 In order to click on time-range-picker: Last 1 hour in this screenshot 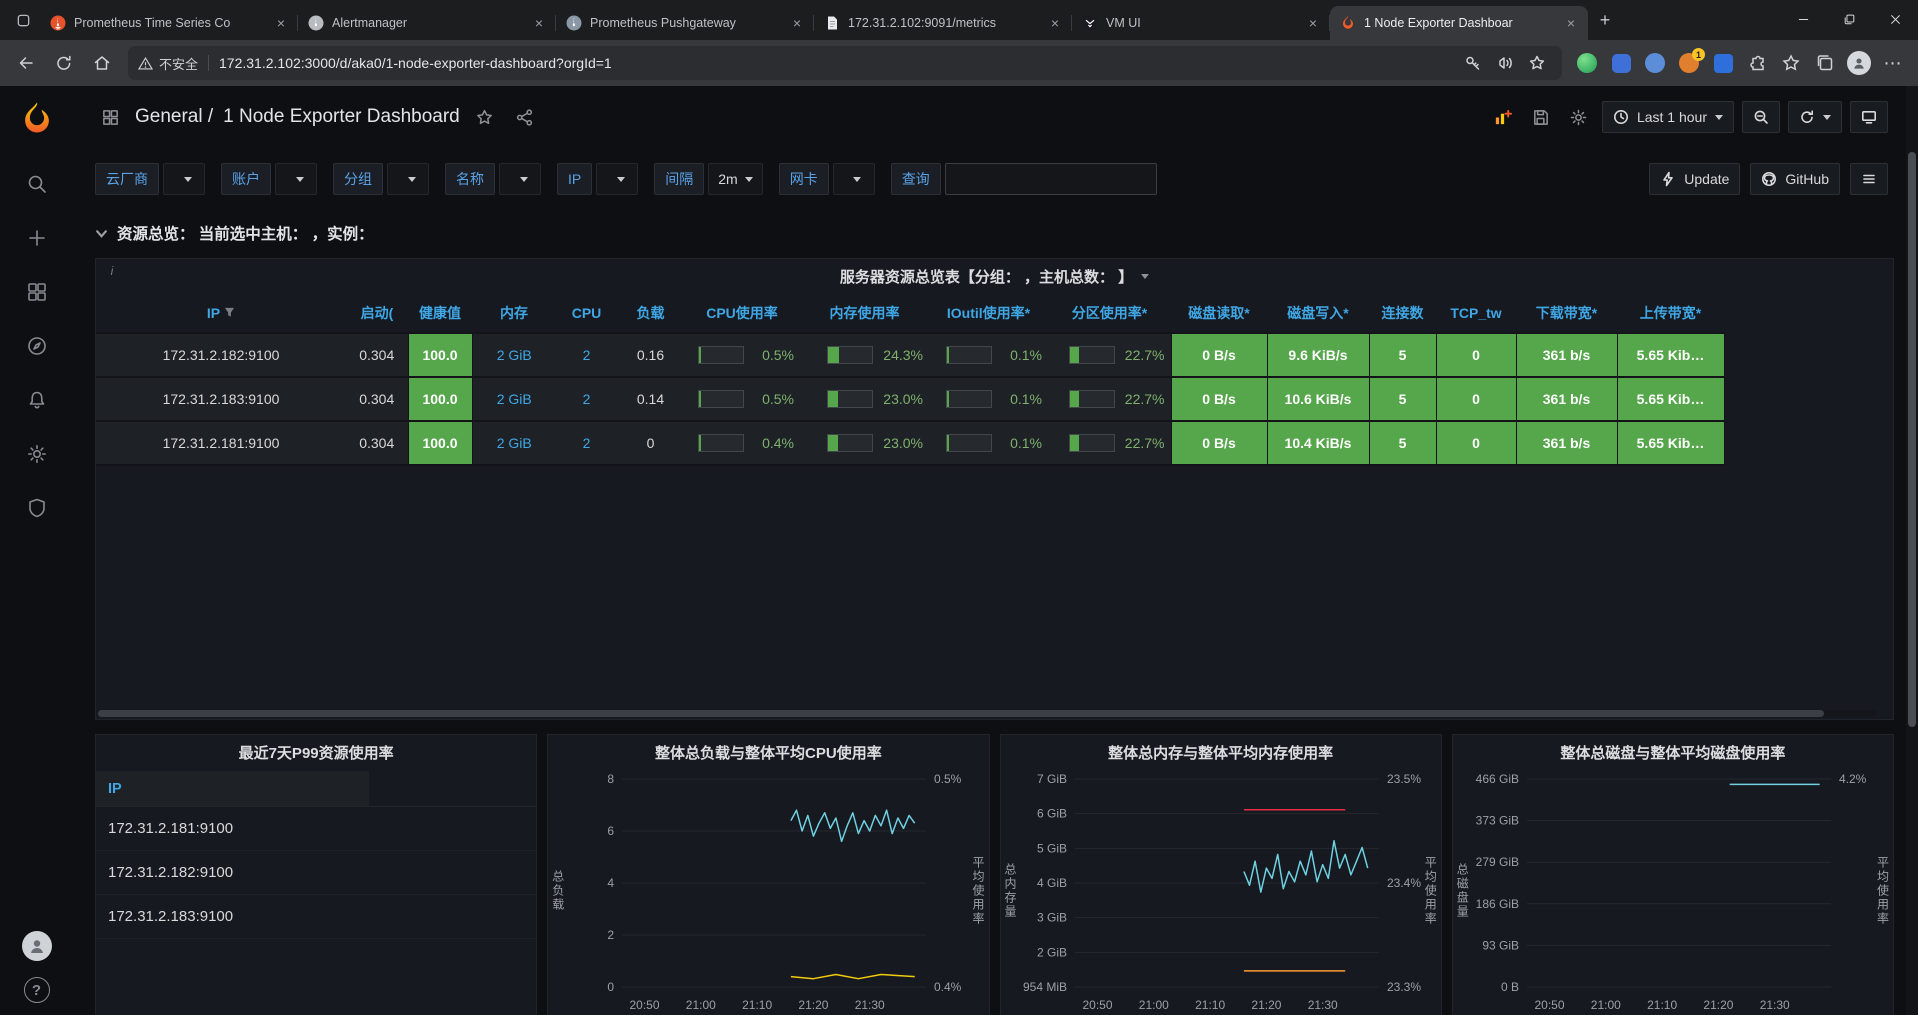, I will do `click(1667, 117)`.